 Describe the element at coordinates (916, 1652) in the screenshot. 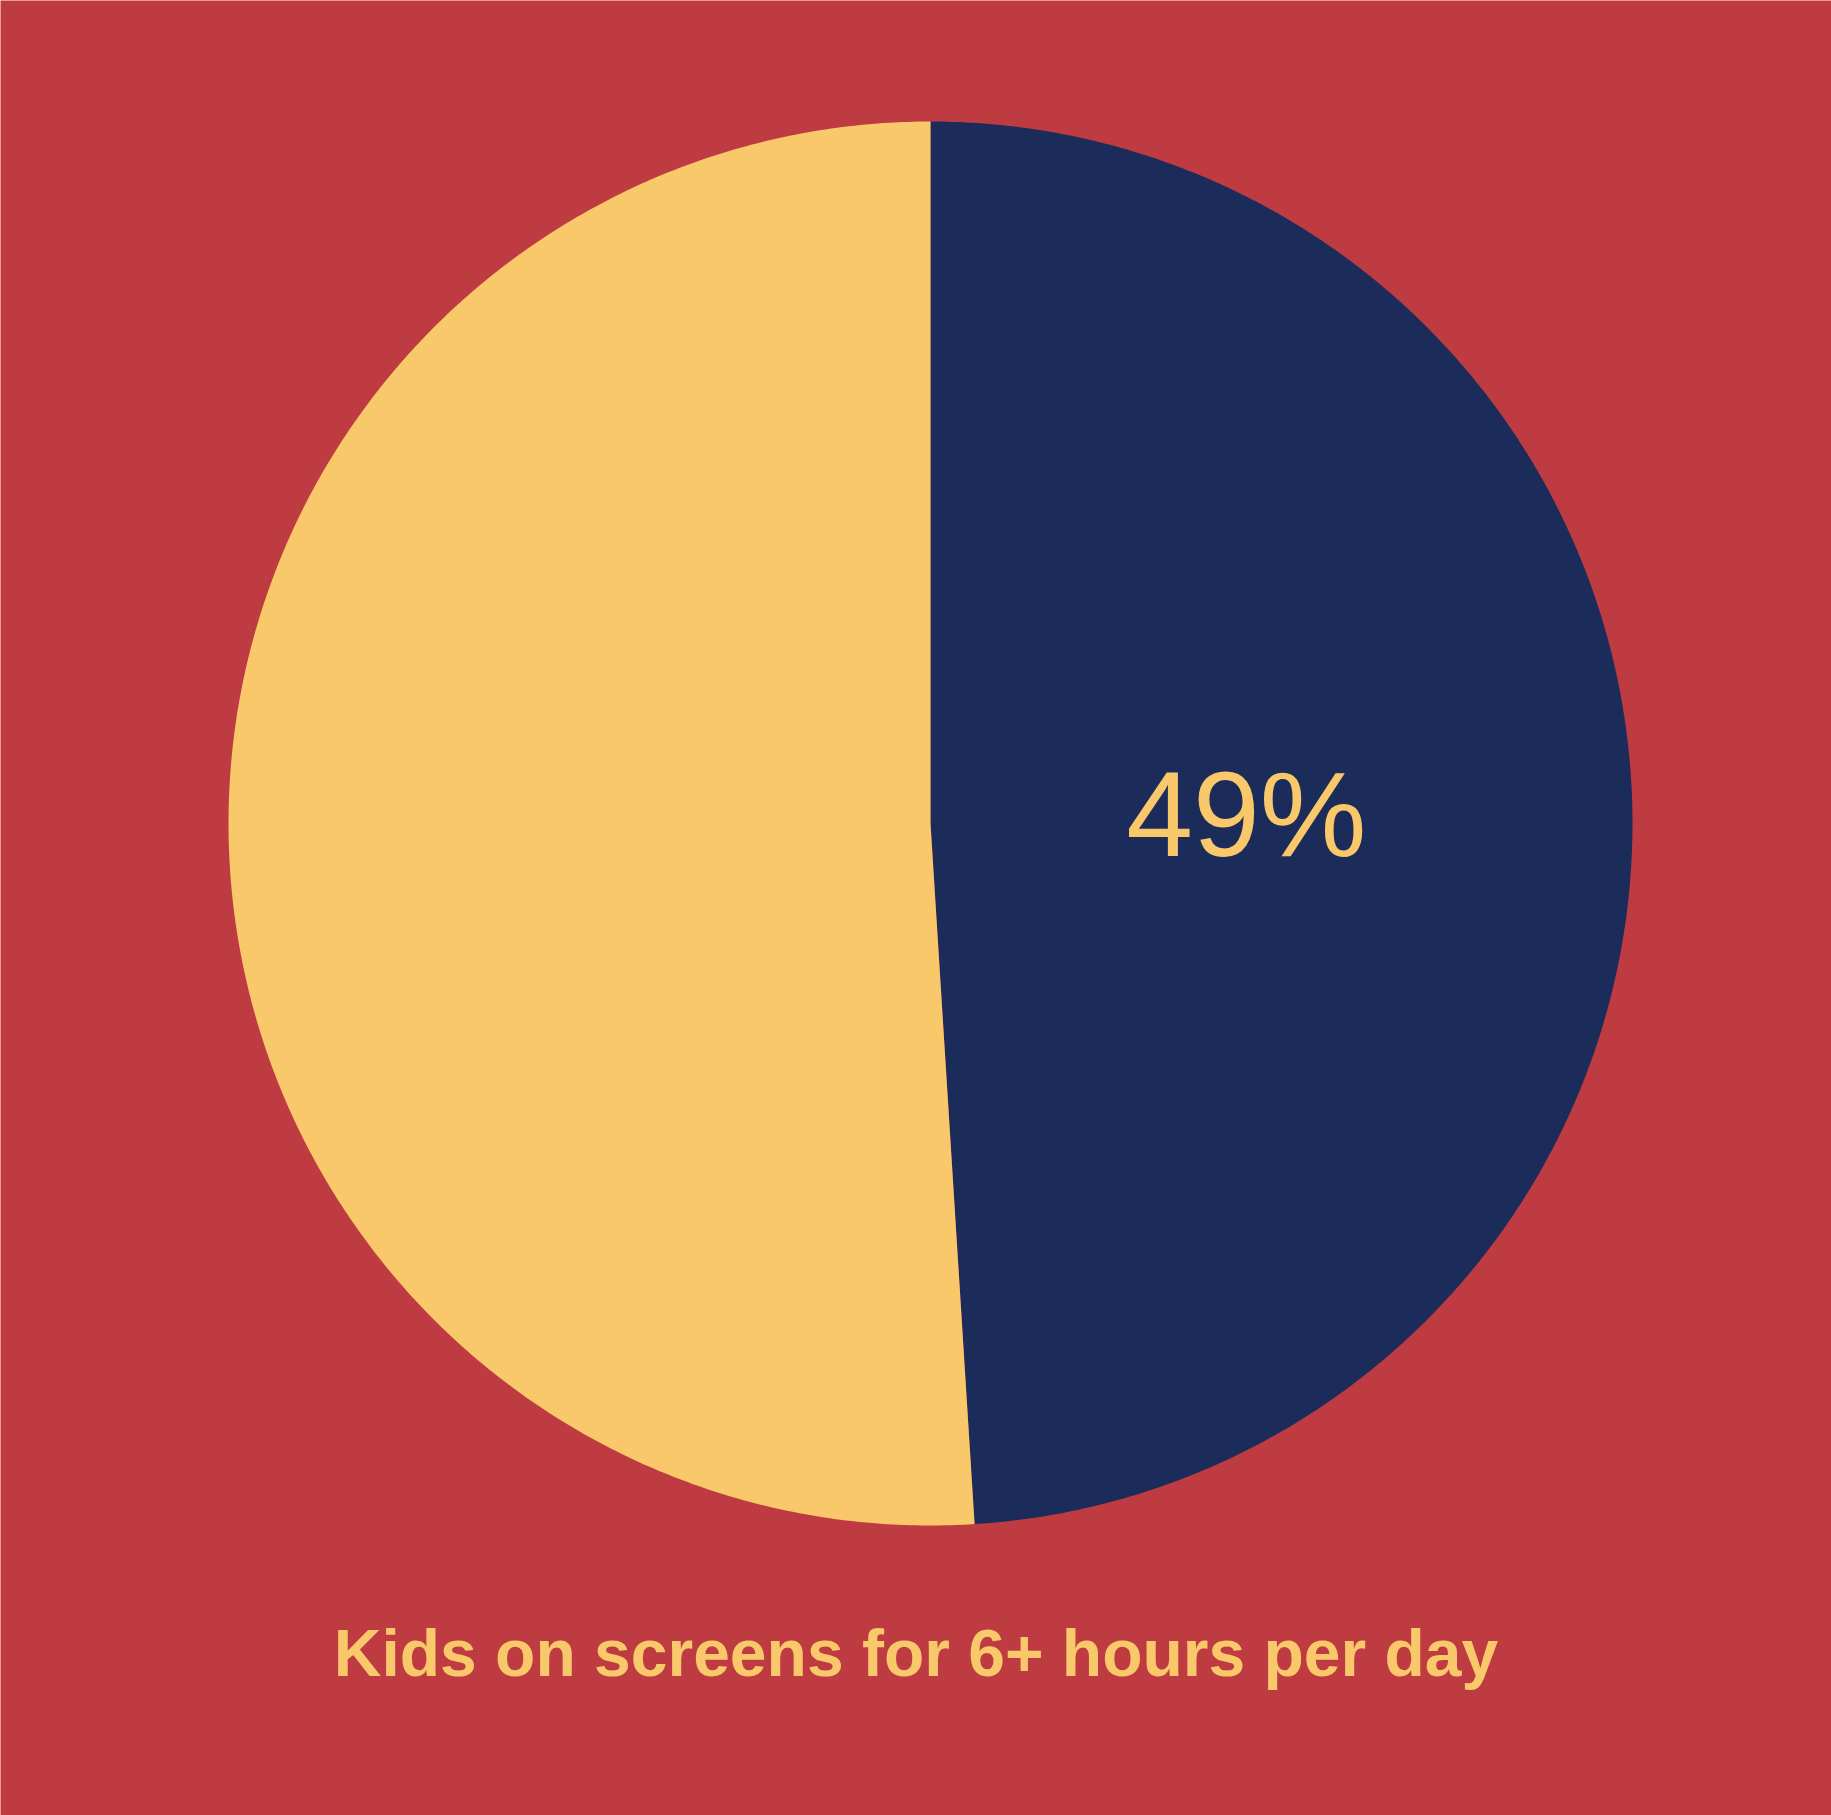

I see `text: Kids on screens for 6+ hours per day` at that location.